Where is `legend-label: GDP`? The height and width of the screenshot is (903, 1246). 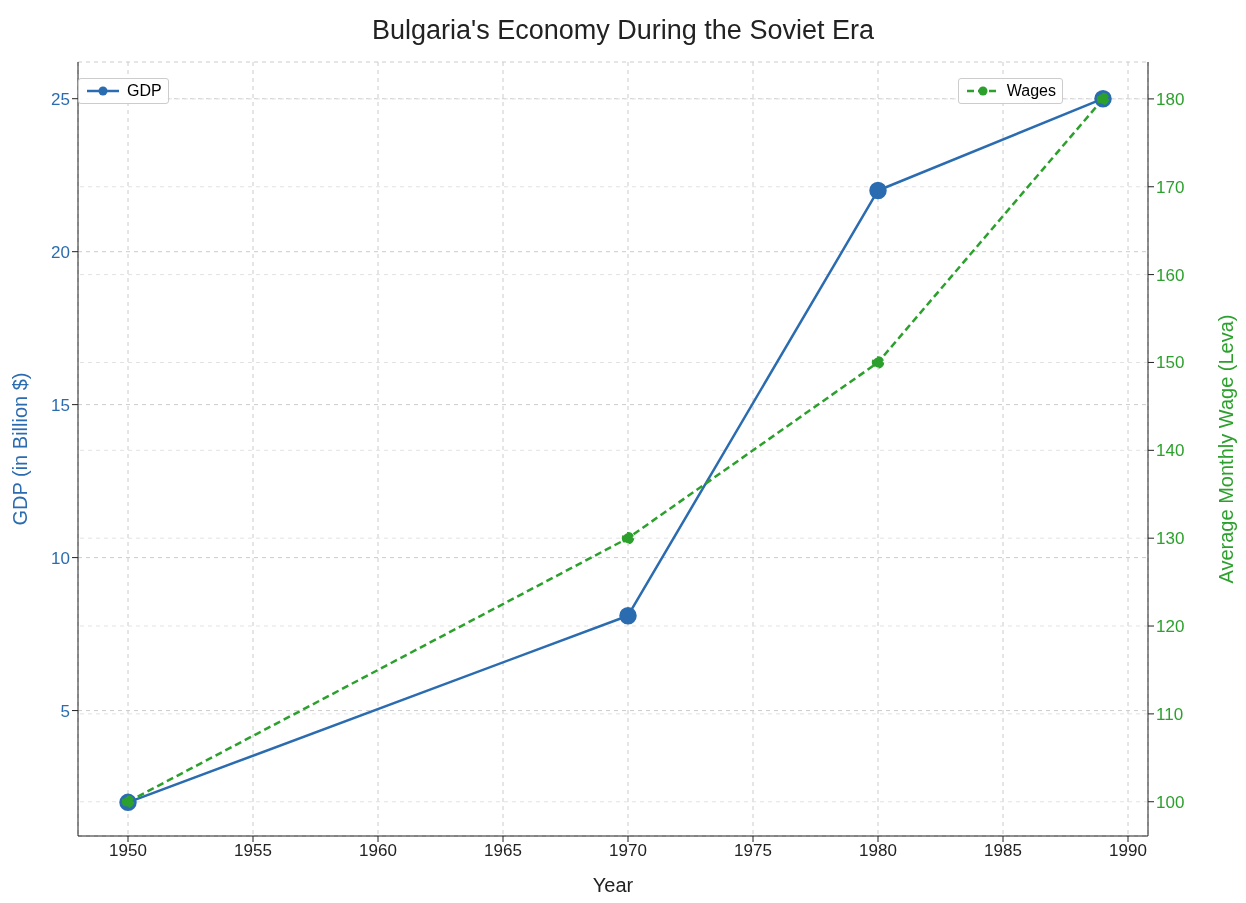 legend-label: GDP is located at coordinates (144, 91).